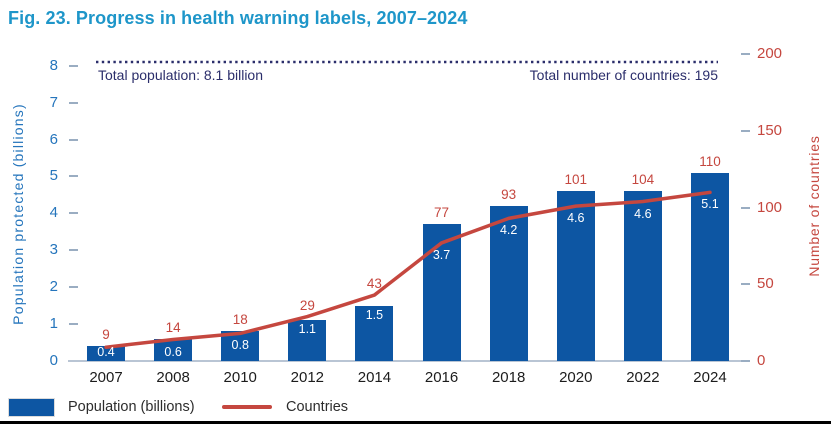  What do you see at coordinates (307, 329) in the screenshot?
I see `bar-value-2012: 1.1` at bounding box center [307, 329].